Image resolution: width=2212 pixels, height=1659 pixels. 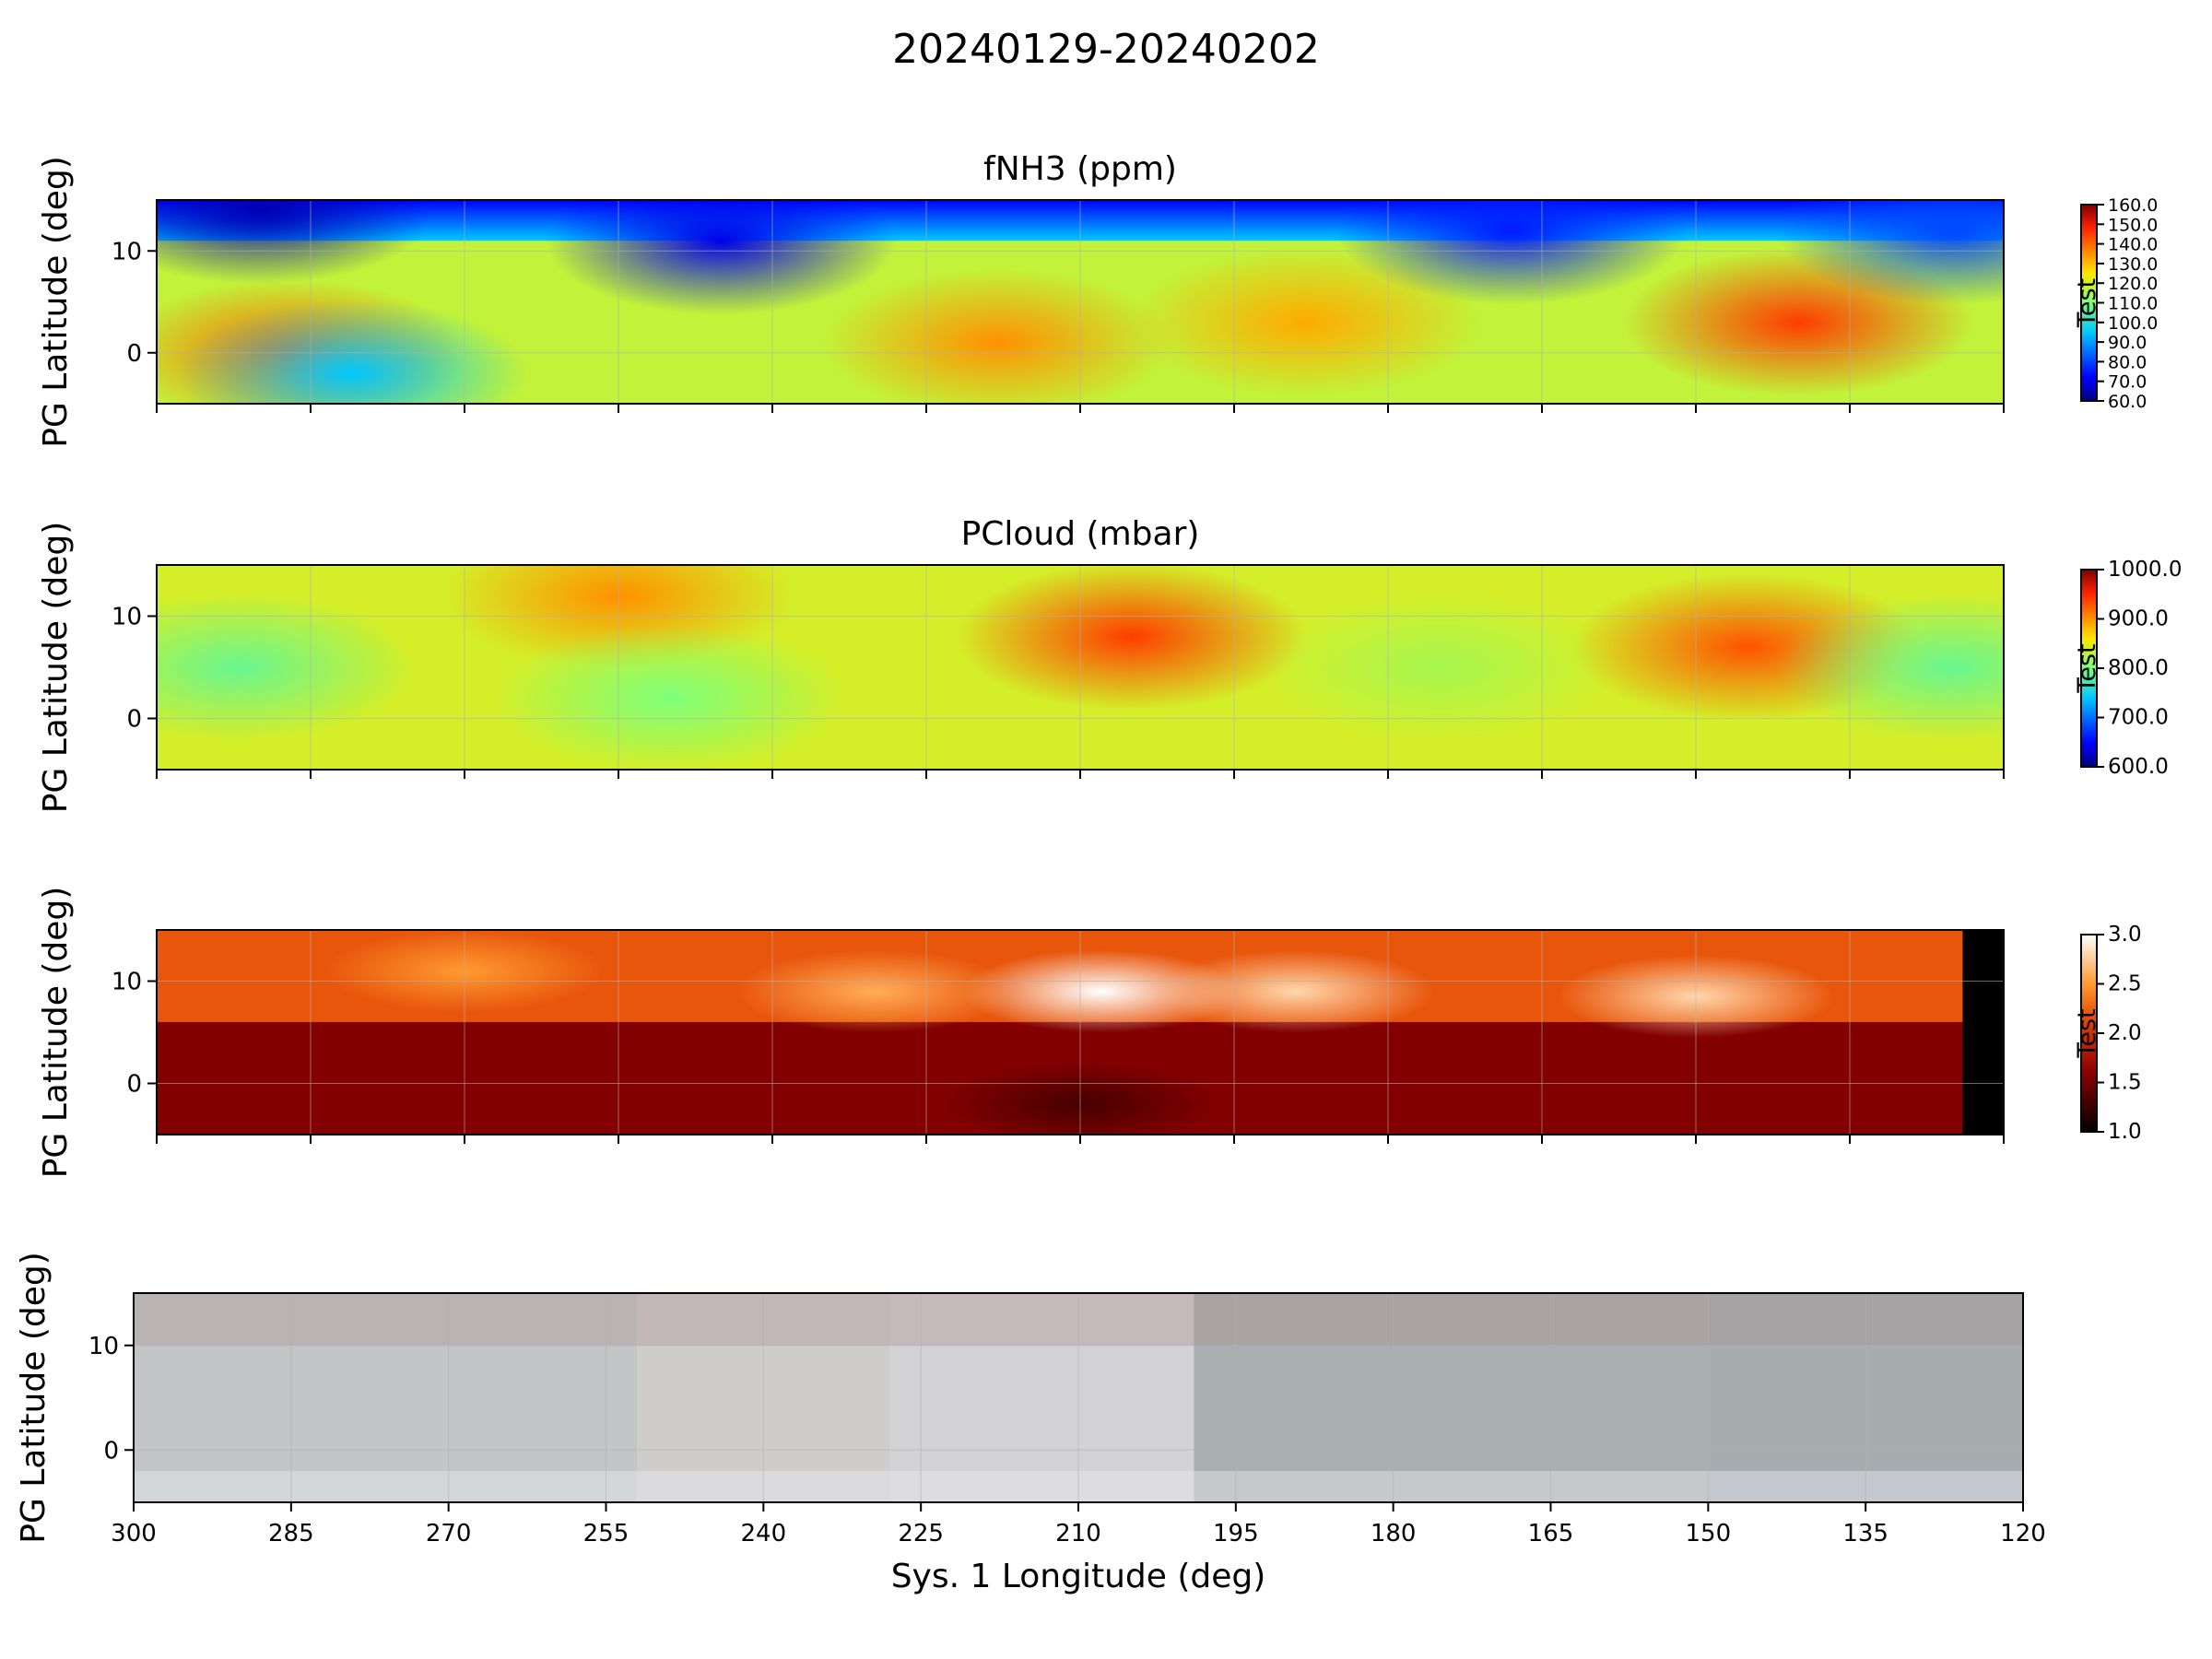 What do you see at coordinates (1709, 1533) in the screenshot?
I see `x-tick-label: 150` at bounding box center [1709, 1533].